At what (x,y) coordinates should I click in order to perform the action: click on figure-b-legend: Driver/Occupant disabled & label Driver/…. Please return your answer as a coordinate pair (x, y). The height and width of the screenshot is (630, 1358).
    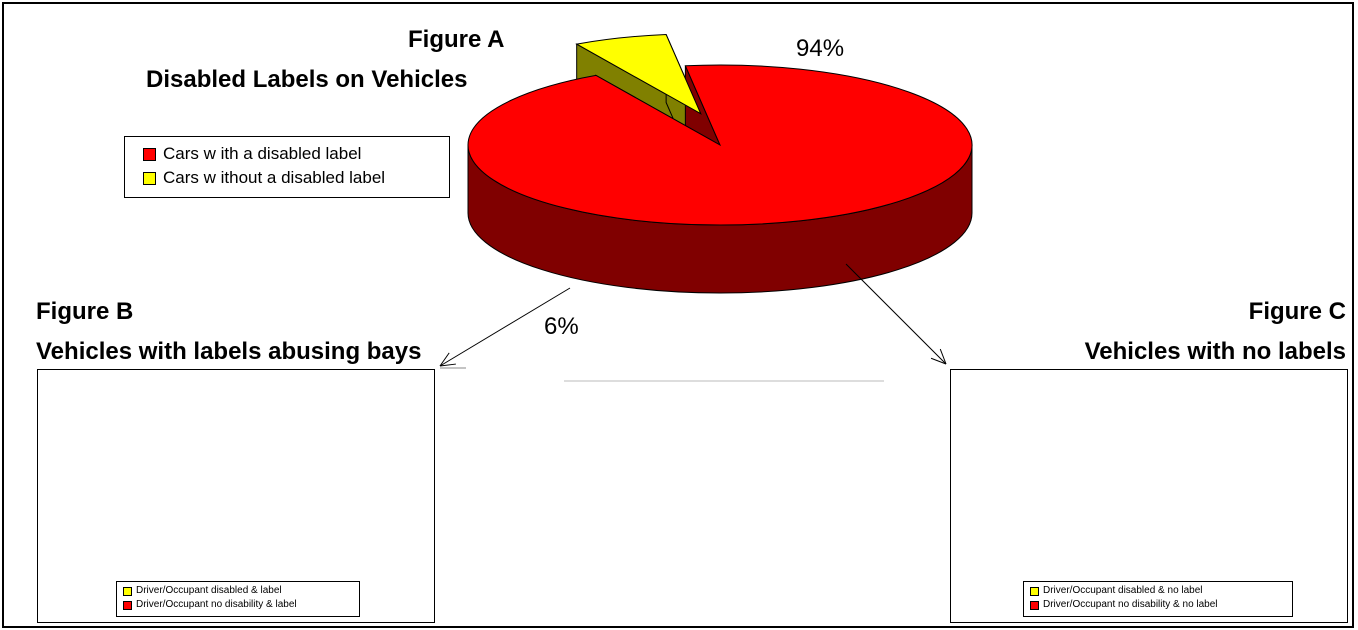
    Looking at the image, I should click on (238, 599).